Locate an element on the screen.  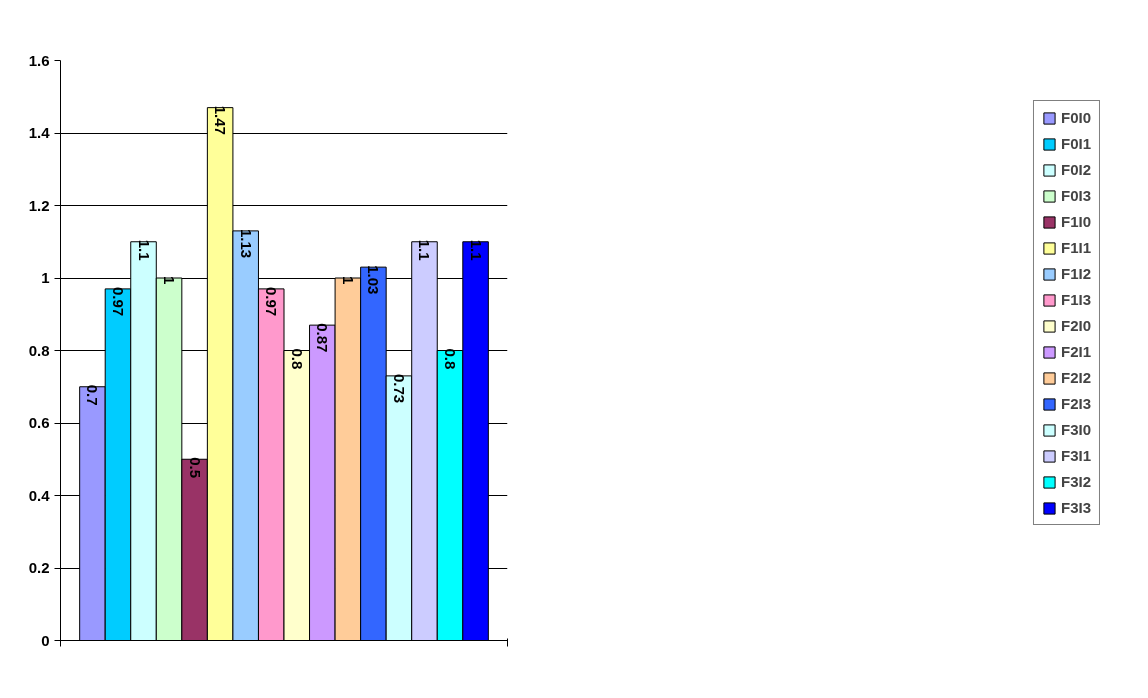
y-tick-label: 1.2 is located at coordinates (39, 205).